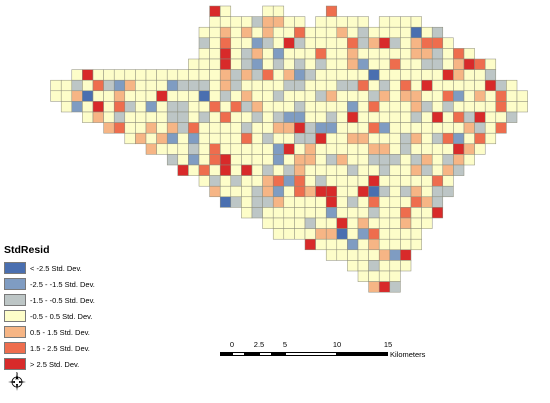 The image size is (550, 403). What do you see at coordinates (64, 284) in the screenshot?
I see `legend-item: -2.5 - -1.5 Std. Dev.` at bounding box center [64, 284].